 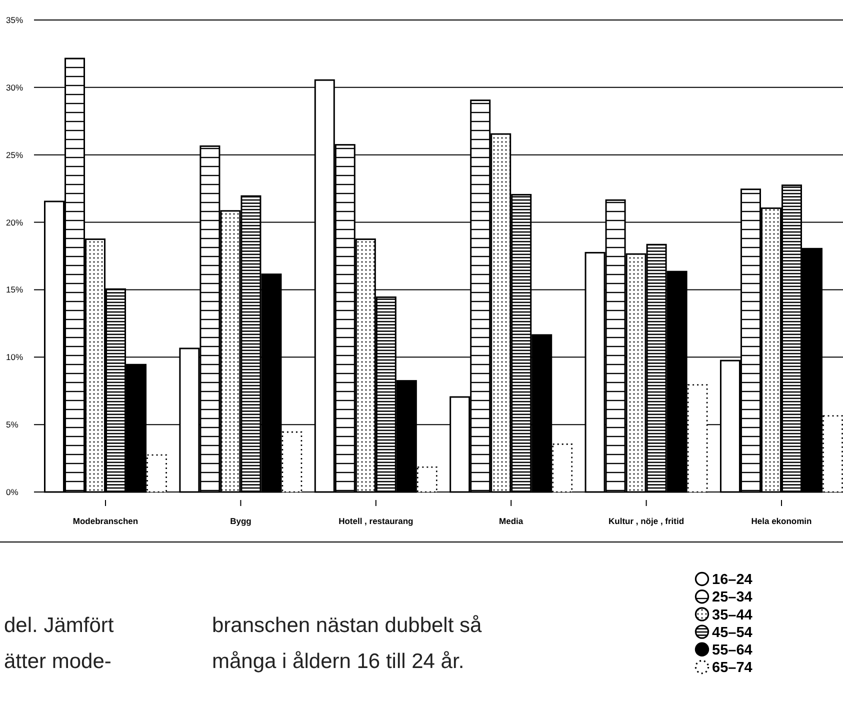 I want to click on text: många i åldern 16 till 24 år., so click(x=338, y=661).